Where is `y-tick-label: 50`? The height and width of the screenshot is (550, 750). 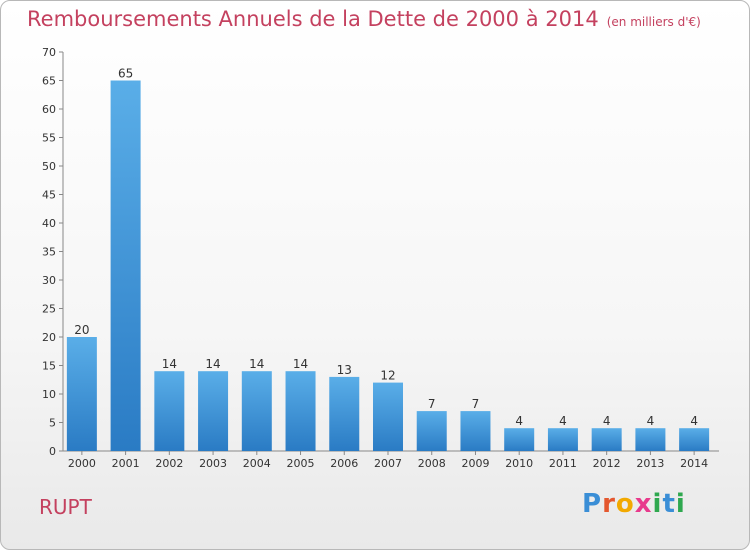
y-tick-label: 50 is located at coordinates (49, 166).